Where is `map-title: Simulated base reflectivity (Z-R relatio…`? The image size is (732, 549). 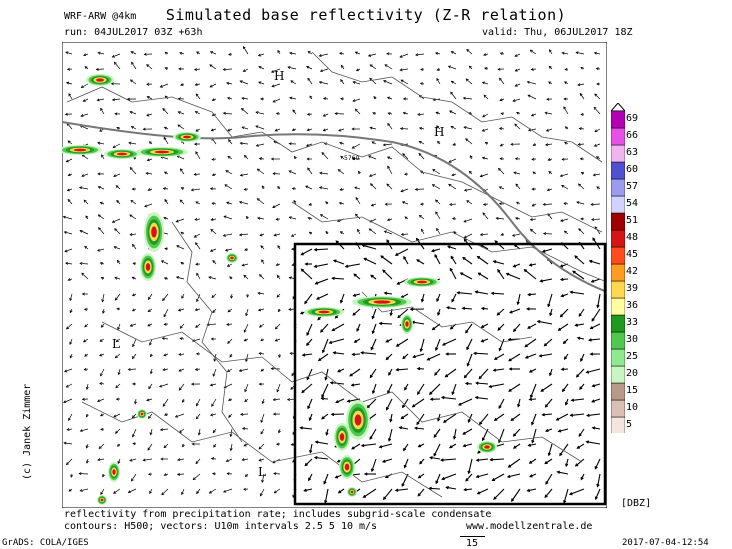 map-title: Simulated base reflectivity (Z-R relatio… is located at coordinates (366, 15).